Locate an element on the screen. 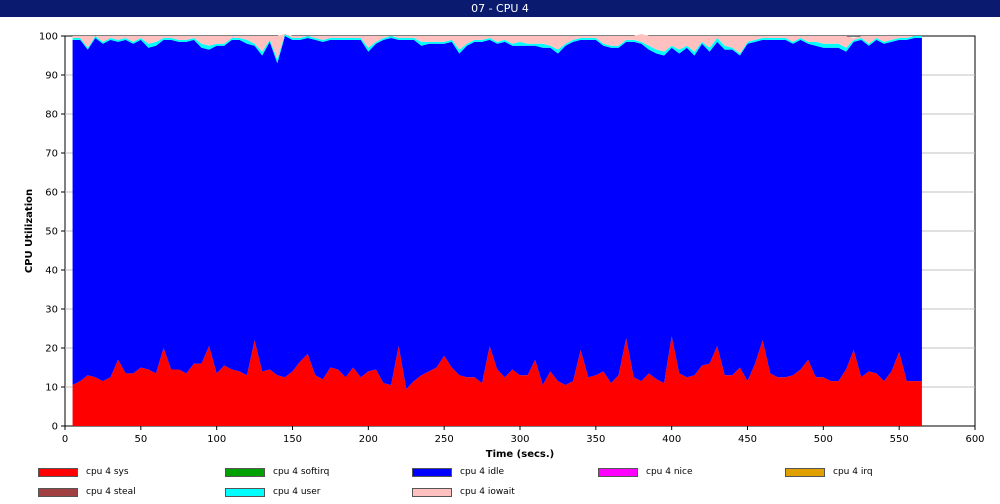 Image resolution: width=1000 pixels, height=504 pixels. legend-item: cpu 4 steal is located at coordinates (87, 492).